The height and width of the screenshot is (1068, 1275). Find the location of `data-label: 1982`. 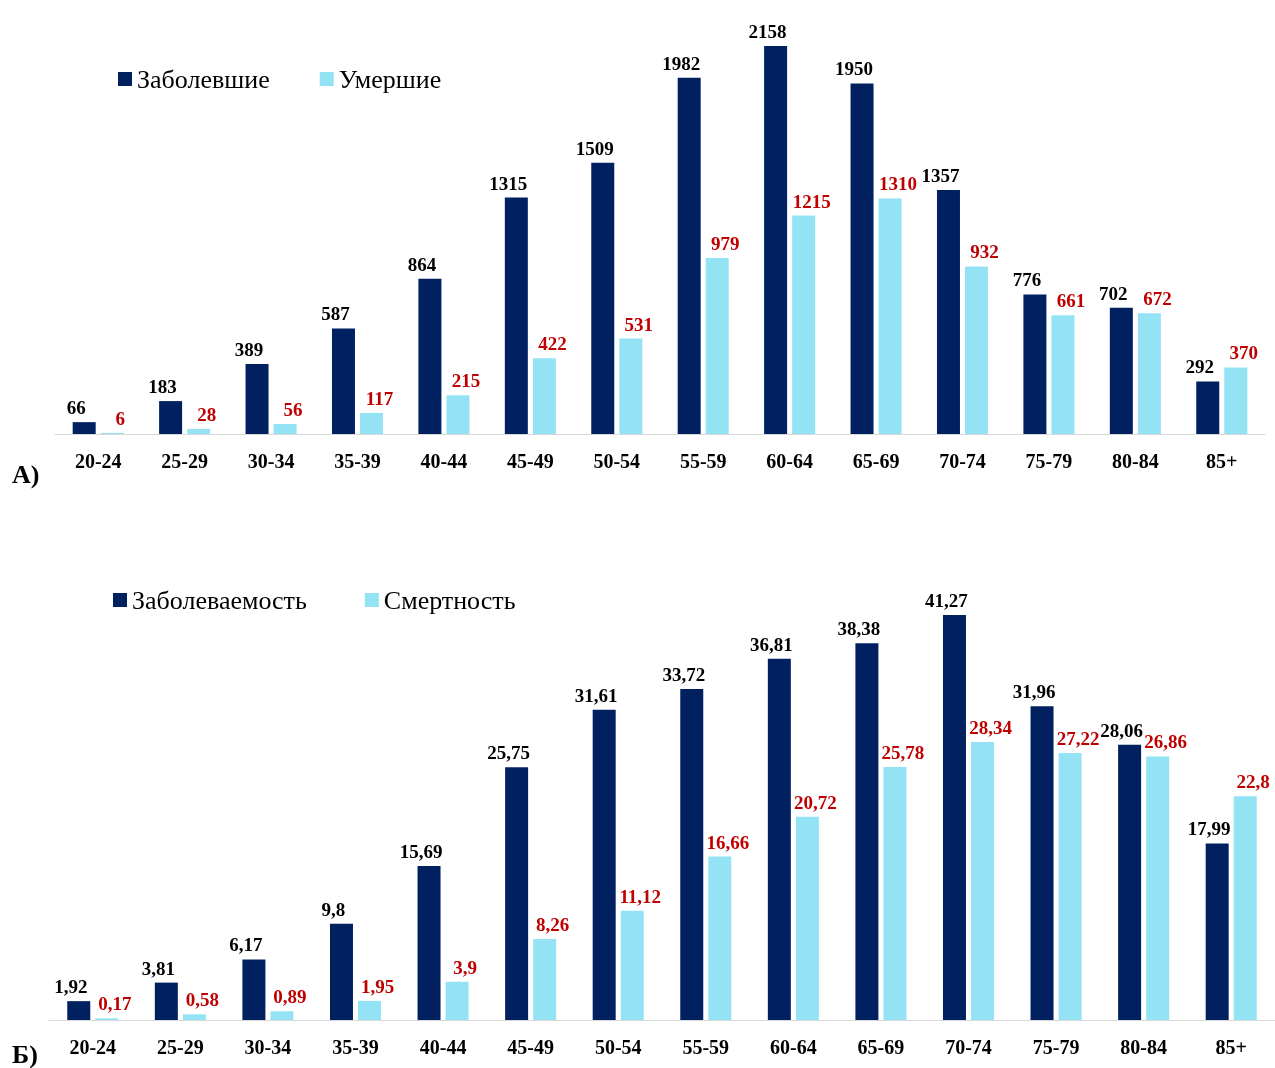

data-label: 1982 is located at coordinates (681, 63).